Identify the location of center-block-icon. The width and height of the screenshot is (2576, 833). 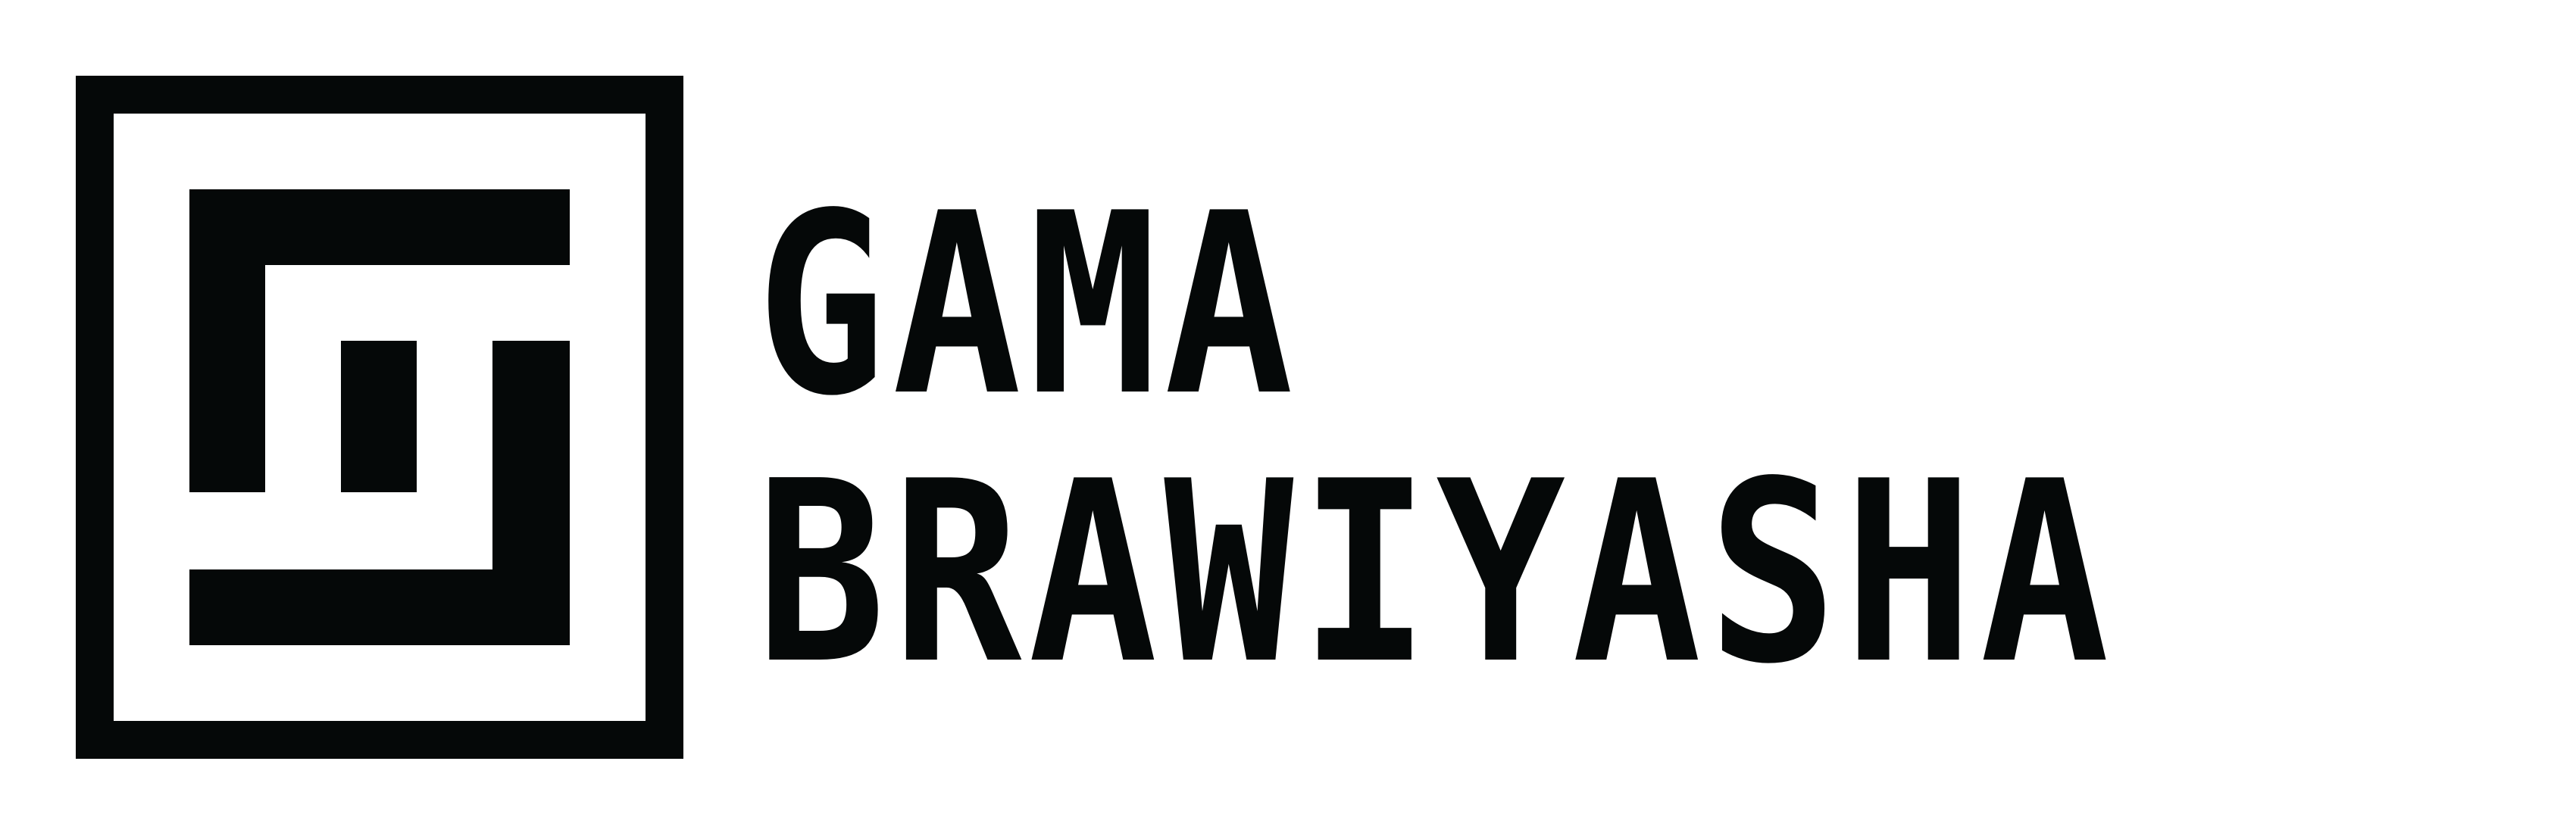
(379, 416).